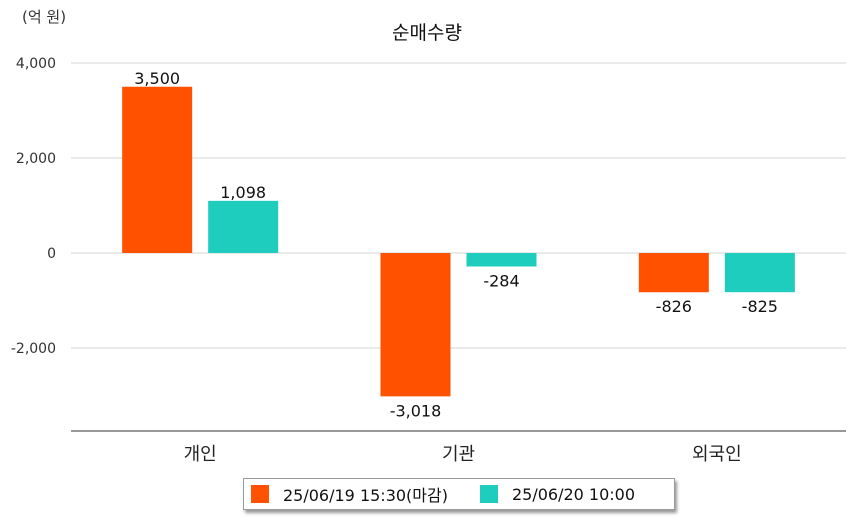  I want to click on data-label: -3,018, so click(416, 410).